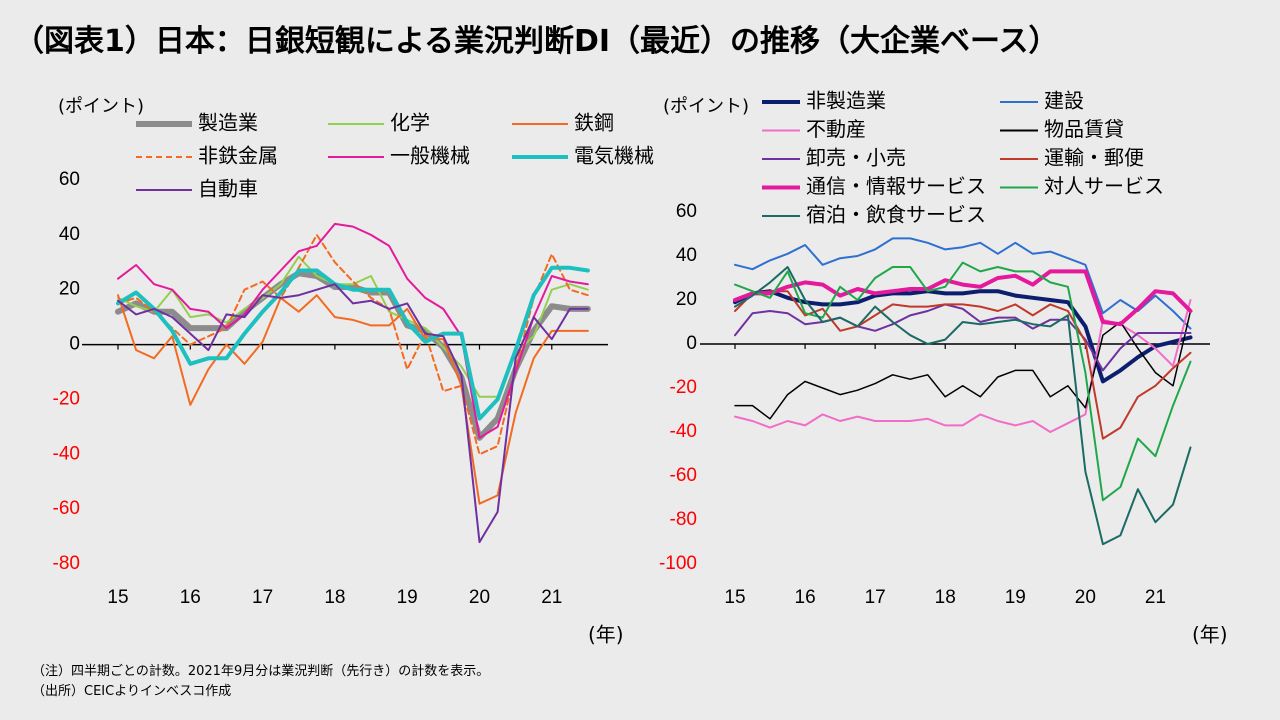  Describe the element at coordinates (686, 255) in the screenshot. I see `chart2-y-tick-label: 40` at that location.